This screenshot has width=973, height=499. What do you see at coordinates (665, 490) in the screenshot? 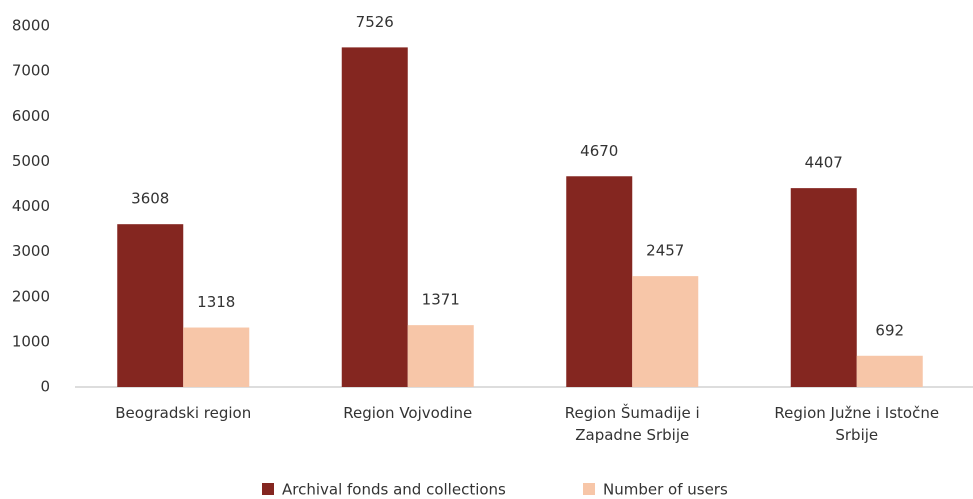
I see `legend-label: Number of users` at bounding box center [665, 490].